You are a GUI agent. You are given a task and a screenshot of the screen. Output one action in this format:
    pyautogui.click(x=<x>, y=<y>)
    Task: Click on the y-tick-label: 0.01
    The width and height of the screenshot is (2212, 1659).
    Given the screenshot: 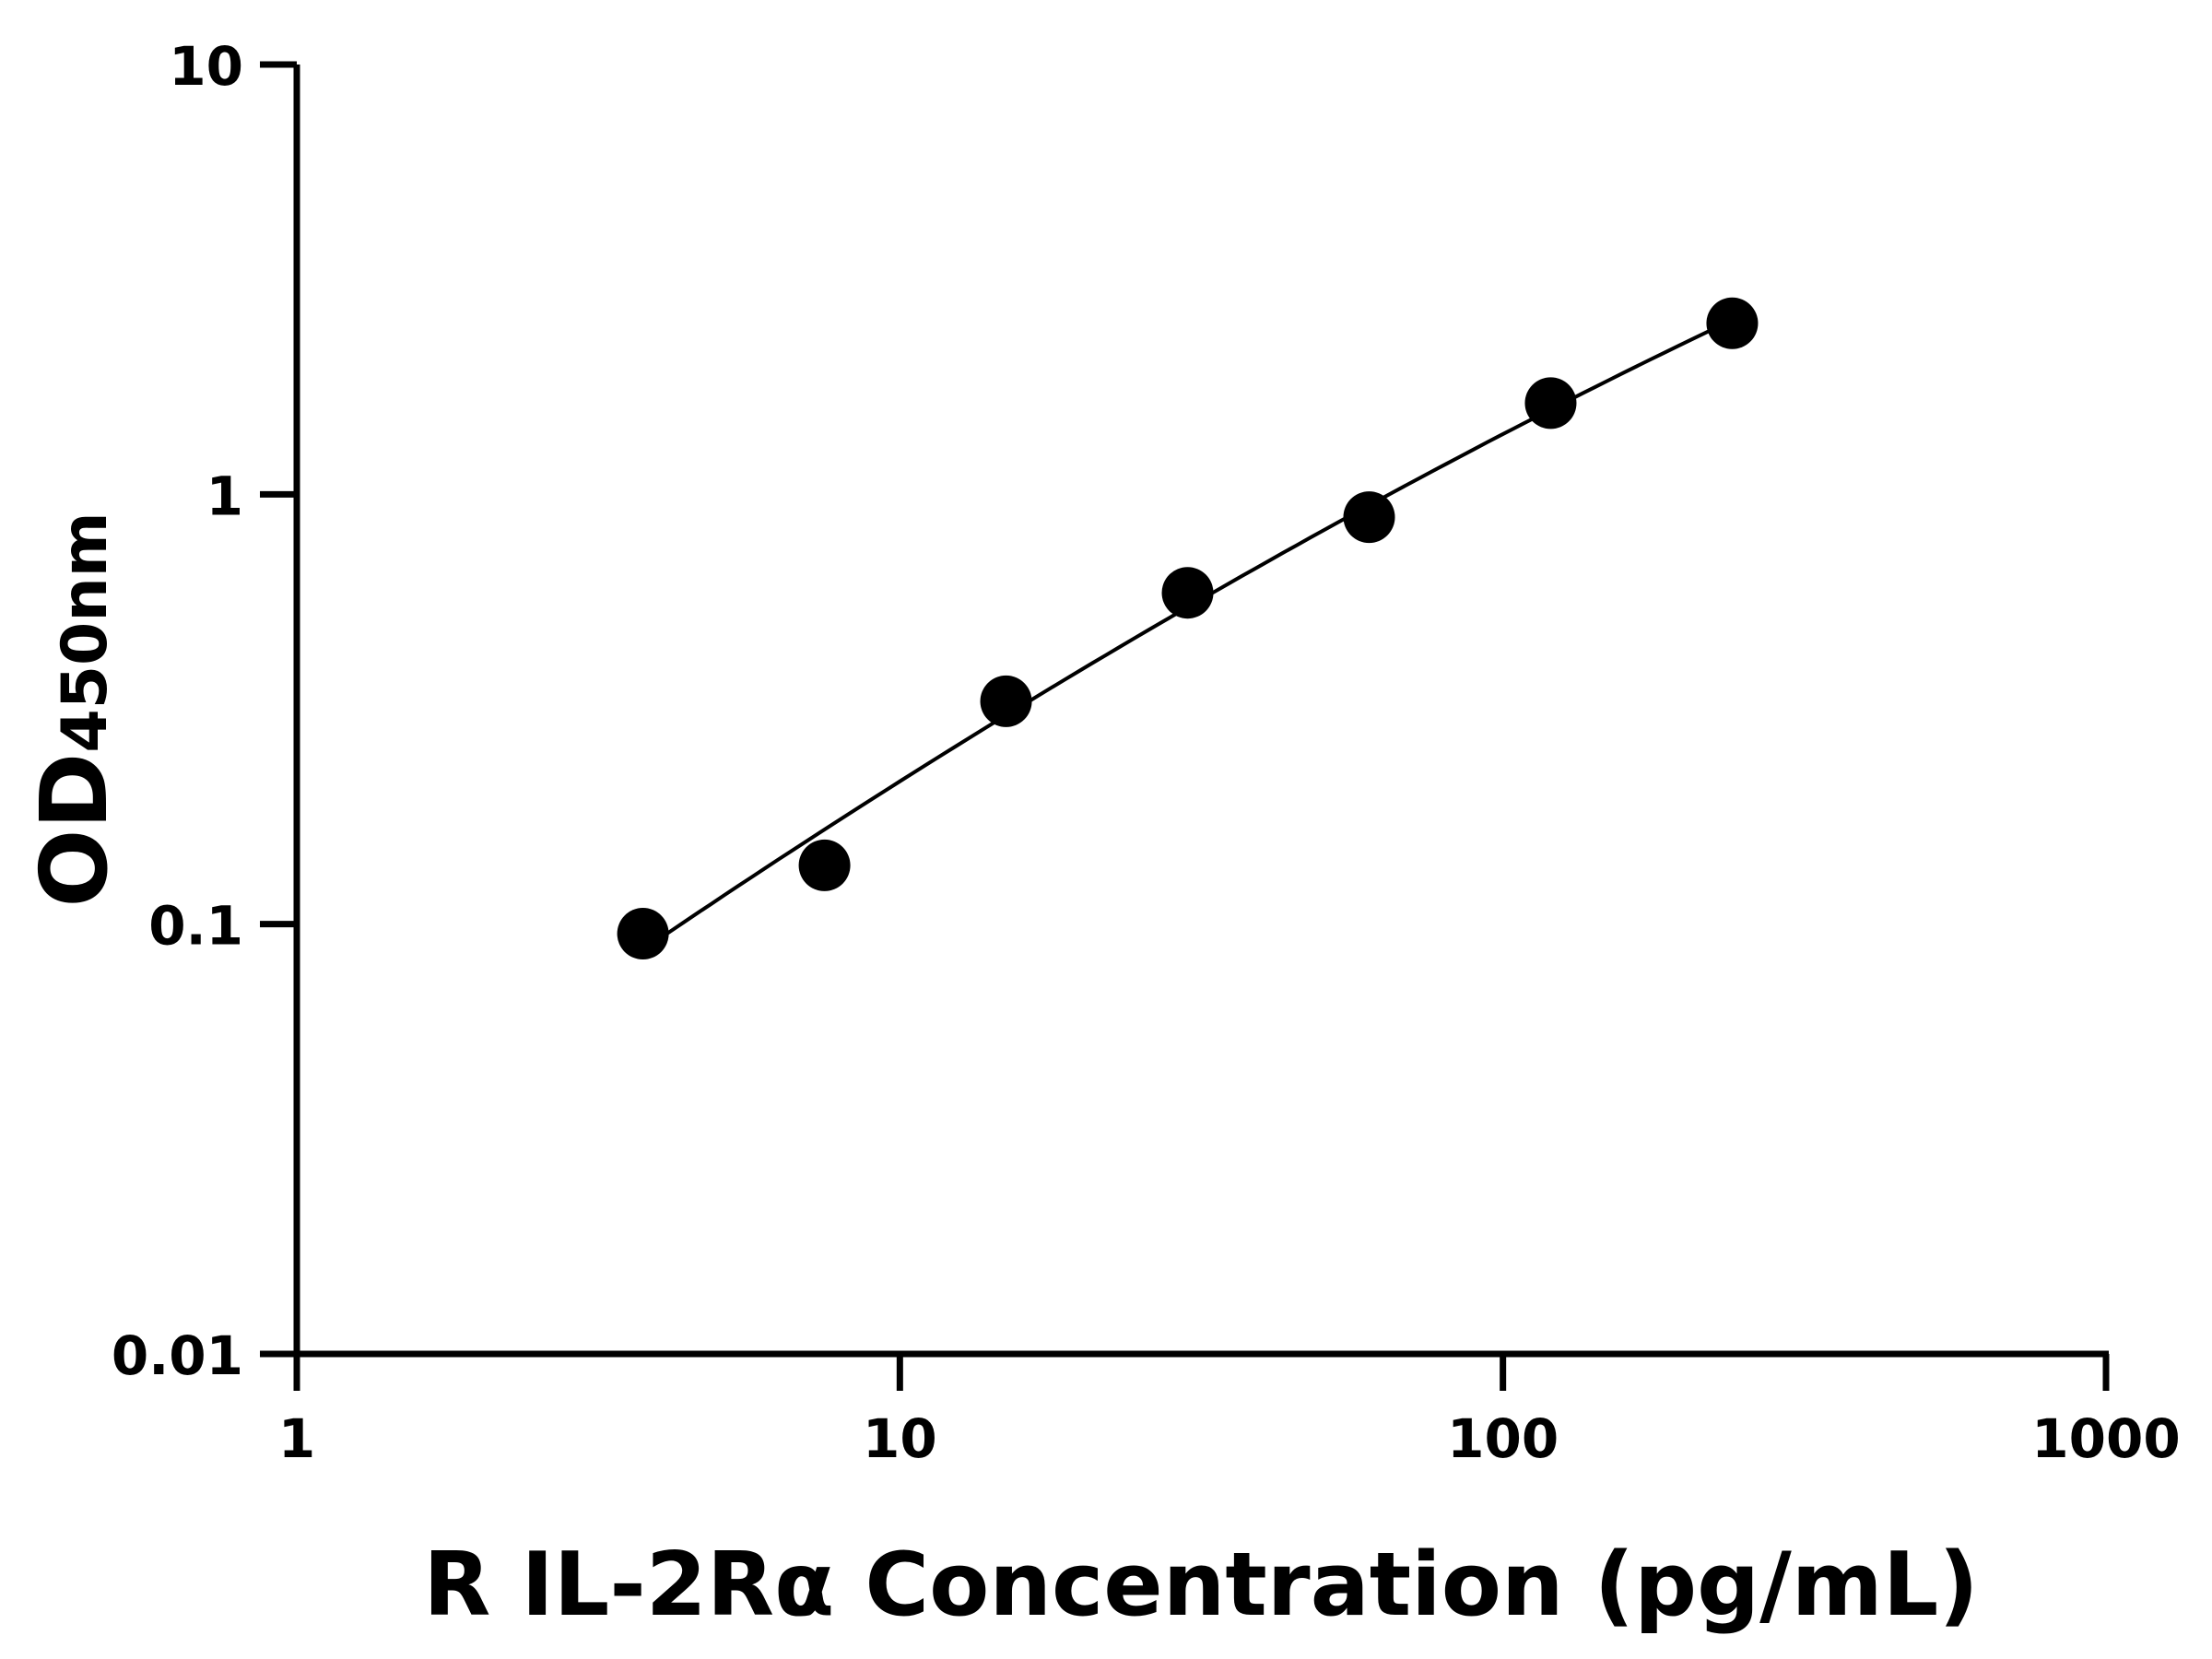 What is the action you would take?
    pyautogui.click(x=177, y=1355)
    